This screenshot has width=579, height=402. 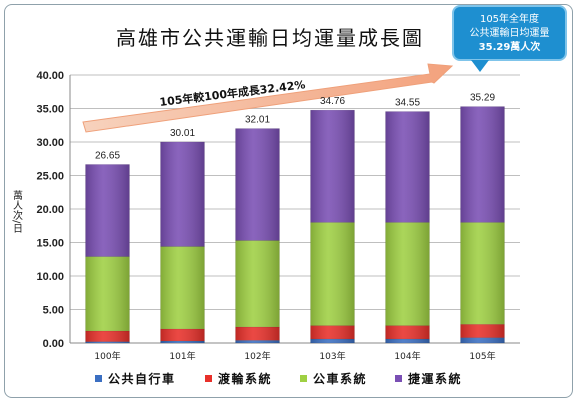 What do you see at coordinates (17, 211) in the screenshot?
I see `y-axis-label: 萬人次/日` at bounding box center [17, 211].